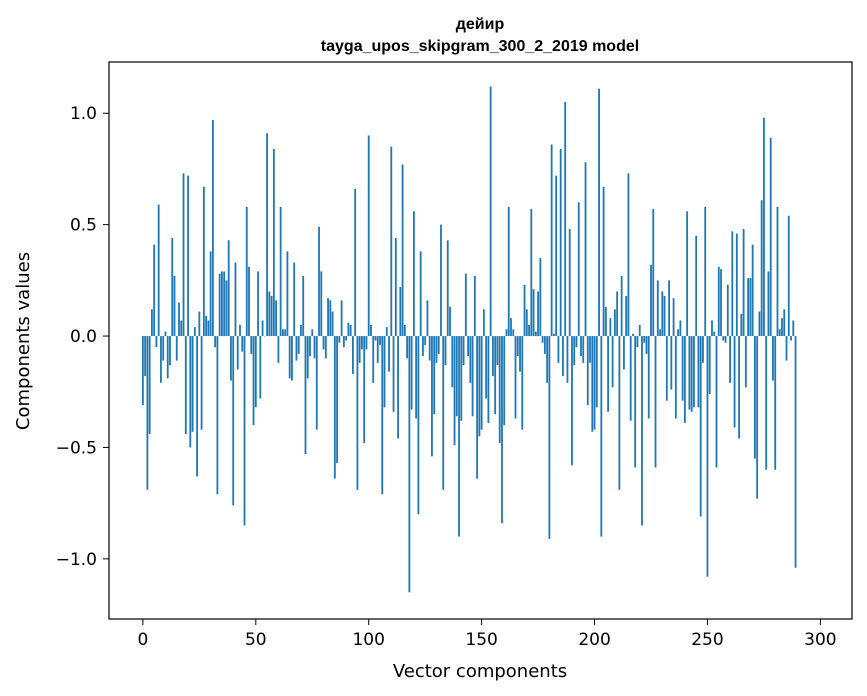 The height and width of the screenshot is (696, 867). Describe the element at coordinates (256, 640) in the screenshot. I see `x-tick-label: 50` at that location.